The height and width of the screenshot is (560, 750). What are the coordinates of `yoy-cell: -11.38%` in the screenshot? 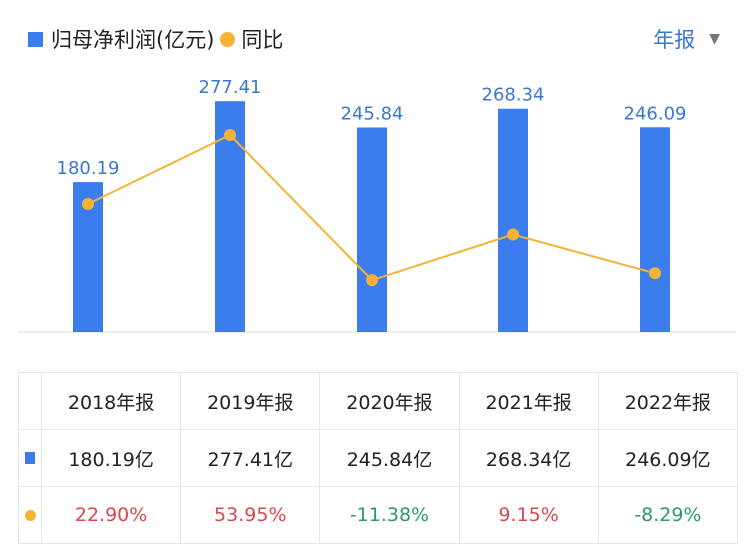 It's located at (389, 515).